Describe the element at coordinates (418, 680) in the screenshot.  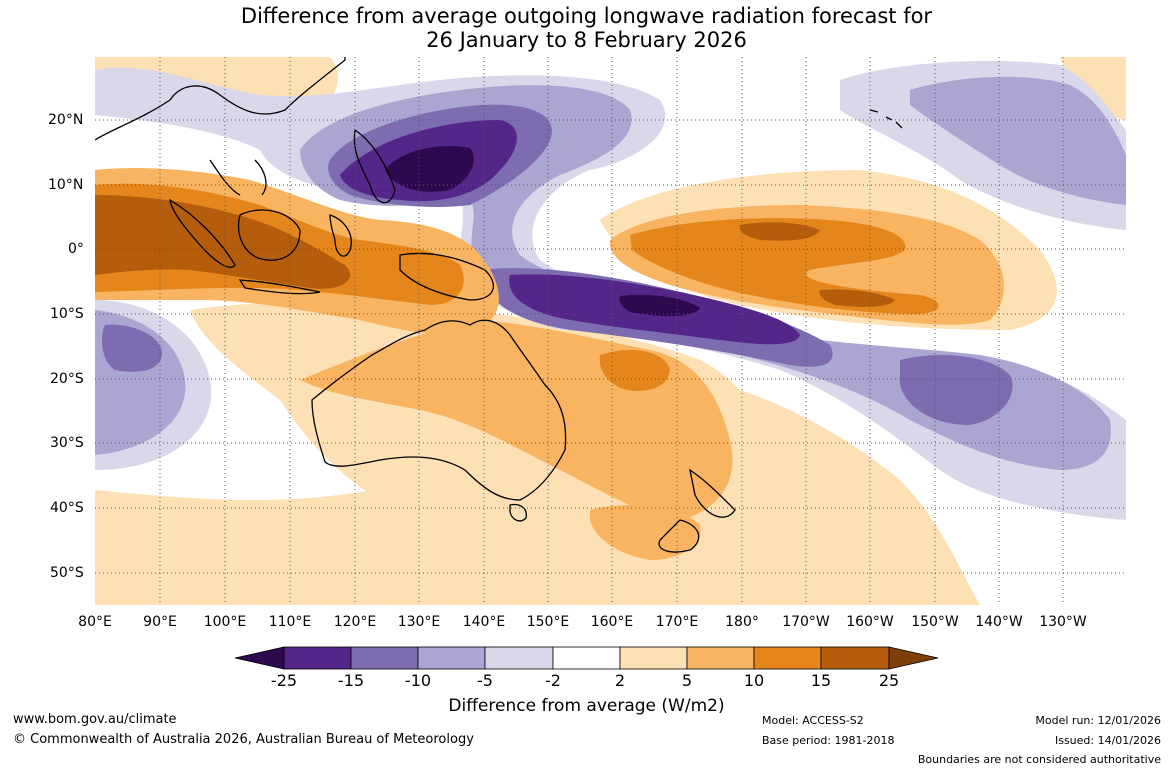
I see `colorbar-label-neg10: -10` at that location.